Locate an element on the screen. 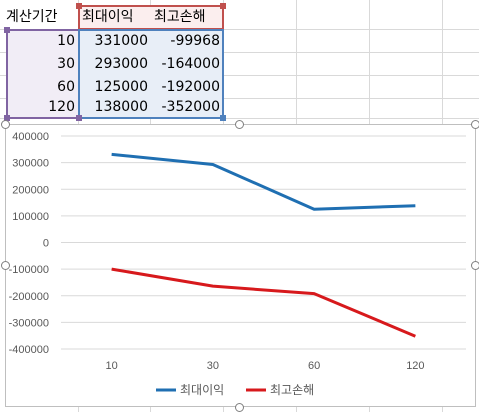  cell-max-profit: 331000 is located at coordinates (121, 41).